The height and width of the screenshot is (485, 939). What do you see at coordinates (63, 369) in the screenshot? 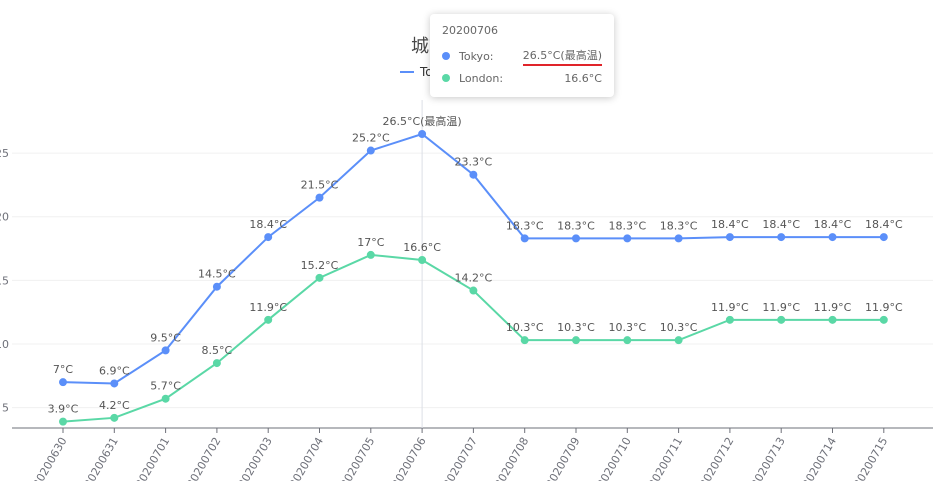
I see `data-label-tokyo: 7°C` at bounding box center [63, 369].